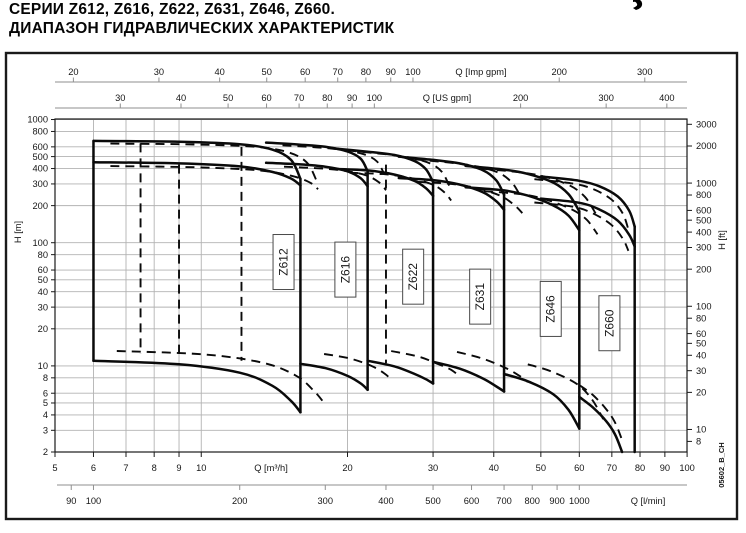 Image resolution: width=746 pixels, height=533 pixels. Describe the element at coordinates (522, 297) in the screenshot. I see `family-Z646-solid-curves` at that location.